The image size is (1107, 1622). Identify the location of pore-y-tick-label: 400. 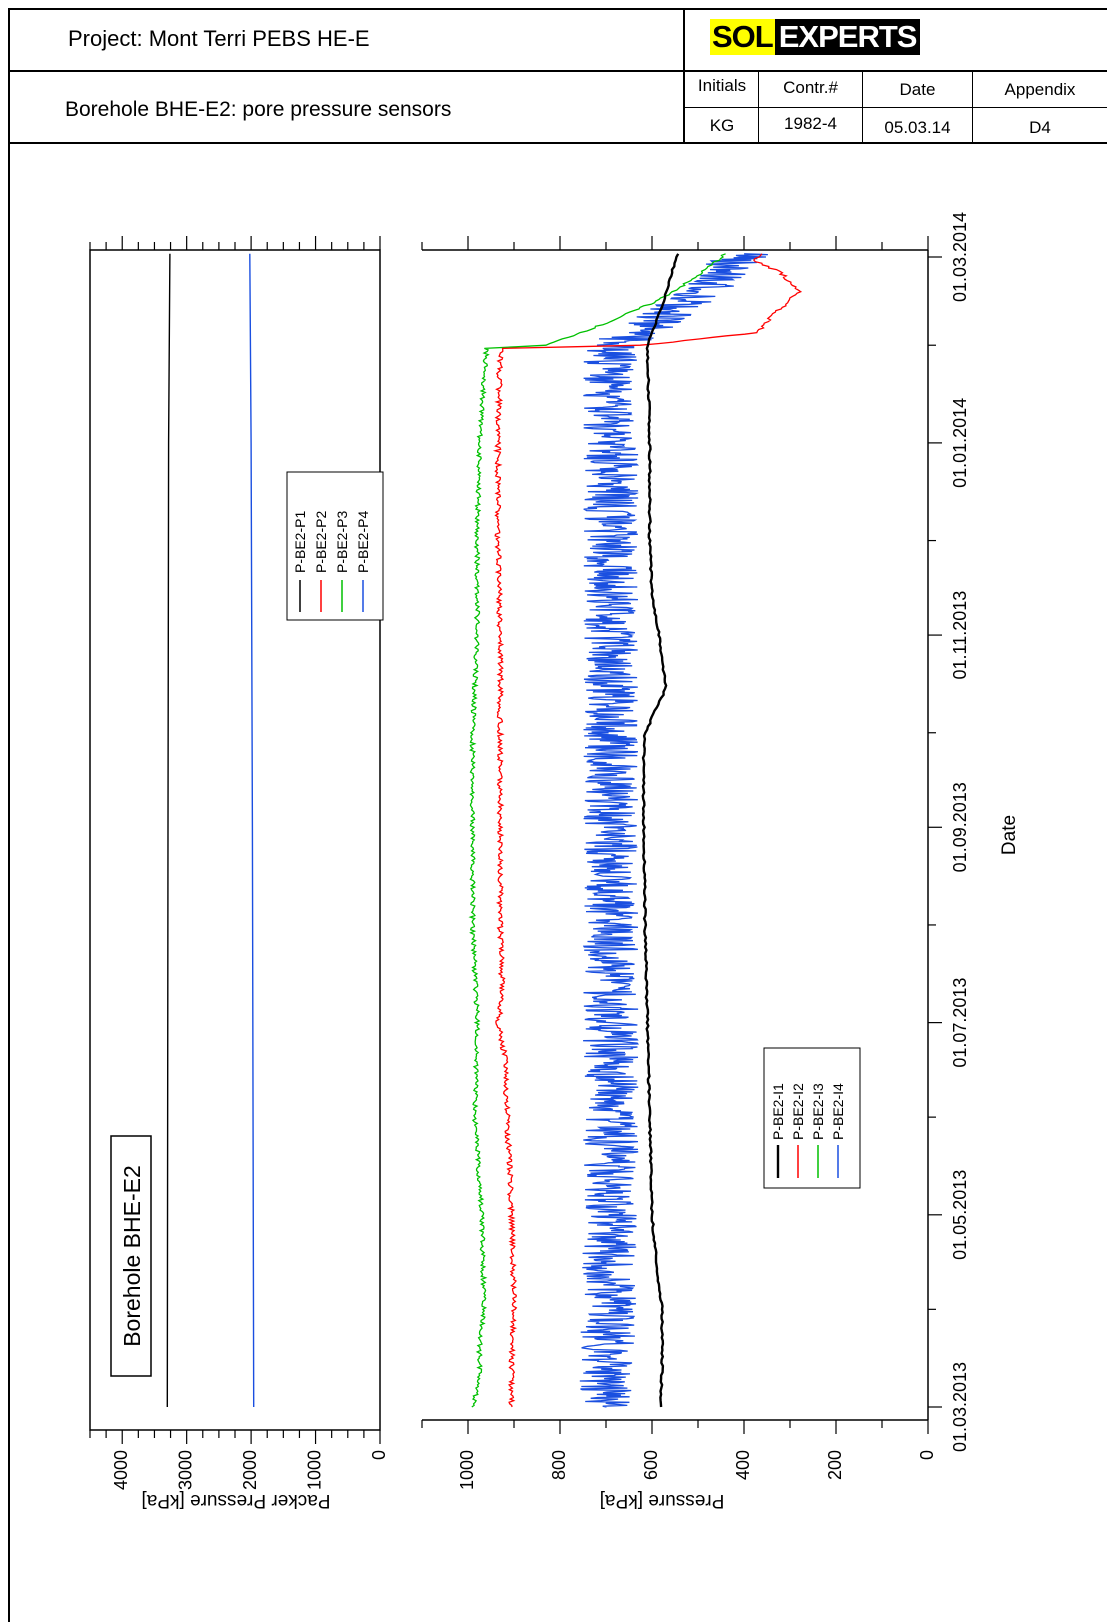
(743, 1465).